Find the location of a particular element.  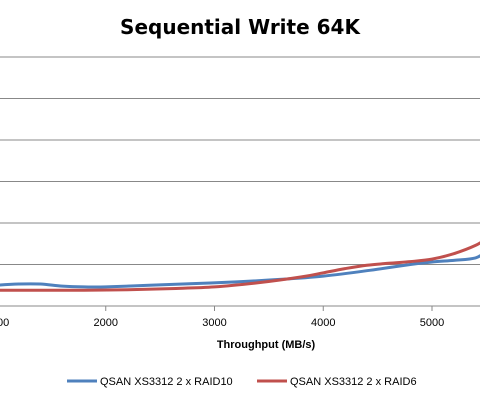

x-tick-label-1000: 1000 is located at coordinates (4, 323).